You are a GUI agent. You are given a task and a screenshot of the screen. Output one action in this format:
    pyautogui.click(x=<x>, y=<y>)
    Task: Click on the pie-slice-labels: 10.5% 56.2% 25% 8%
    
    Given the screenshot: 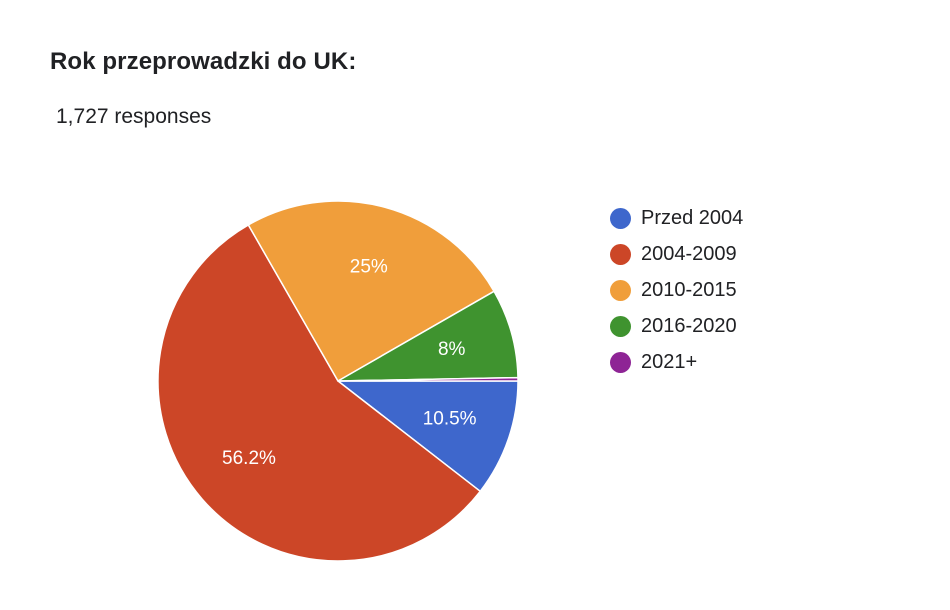 What is the action you would take?
    pyautogui.click(x=349, y=363)
    